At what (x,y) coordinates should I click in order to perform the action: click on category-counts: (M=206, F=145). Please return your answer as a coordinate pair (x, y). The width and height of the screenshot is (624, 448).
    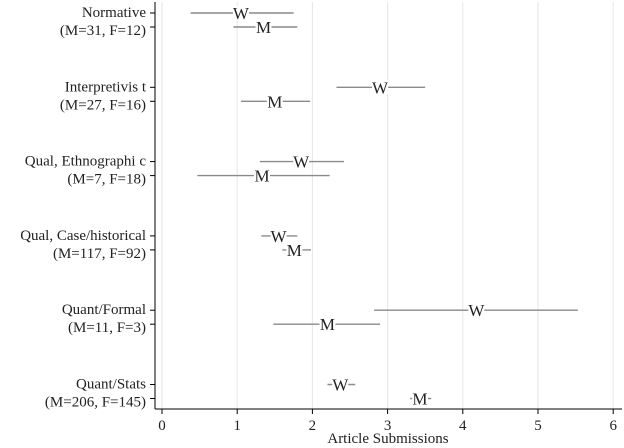
    Looking at the image, I should click on (95, 403).